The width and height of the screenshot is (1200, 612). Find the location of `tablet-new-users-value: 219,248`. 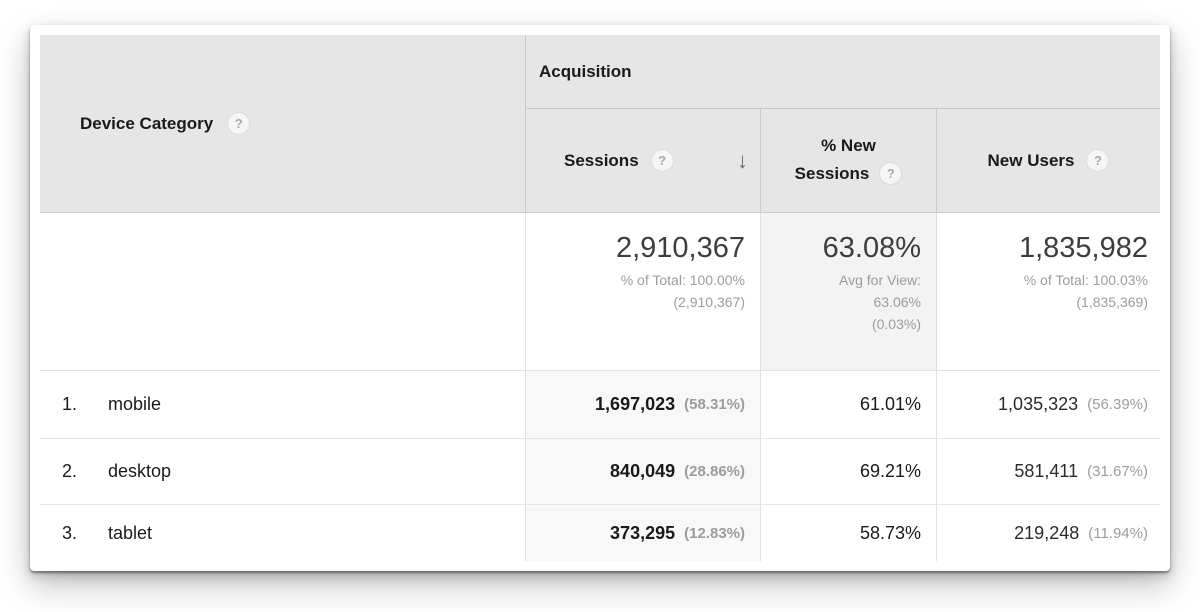

tablet-new-users-value: 219,248 is located at coordinates (1047, 532).